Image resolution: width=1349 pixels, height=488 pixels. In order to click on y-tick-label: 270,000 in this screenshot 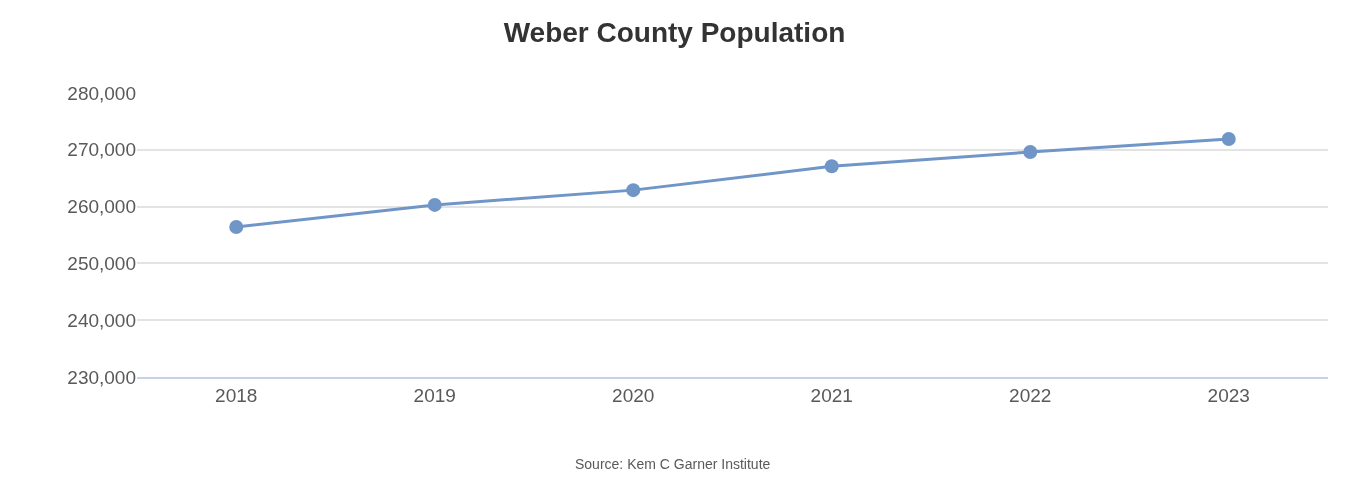, I will do `click(101, 150)`.